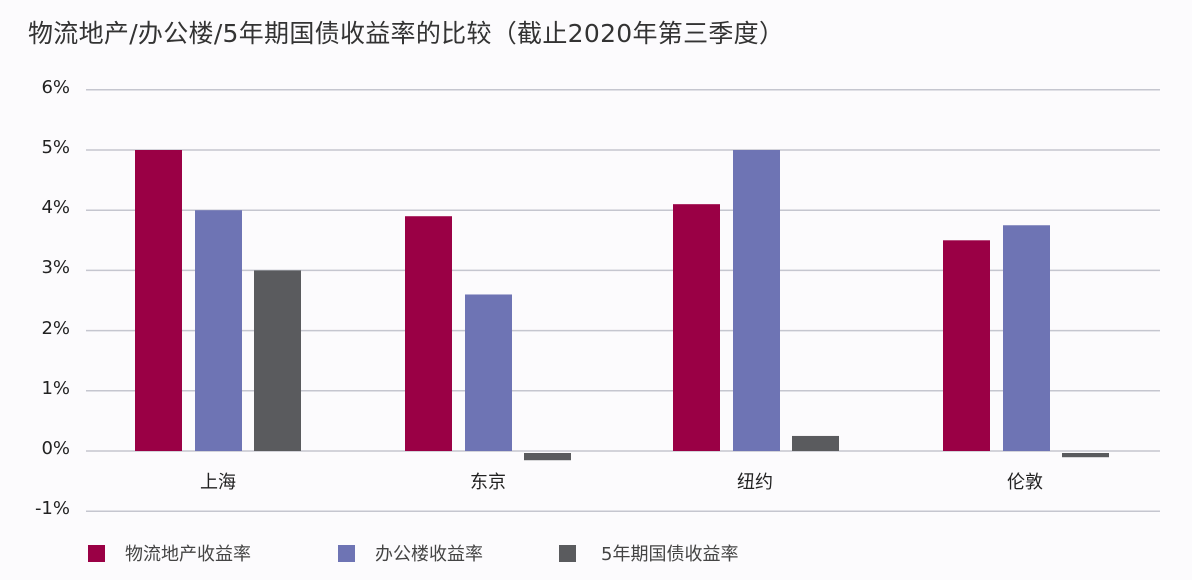 This screenshot has width=1192, height=580. What do you see at coordinates (218, 482) in the screenshot?
I see `x-category-label: 上海` at bounding box center [218, 482].